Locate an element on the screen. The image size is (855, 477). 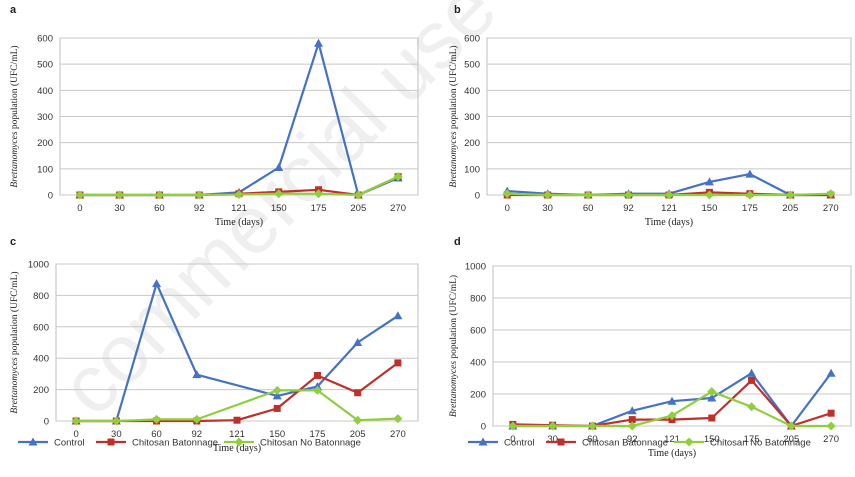
x-tick-label: 121 is located at coordinates (239, 208).